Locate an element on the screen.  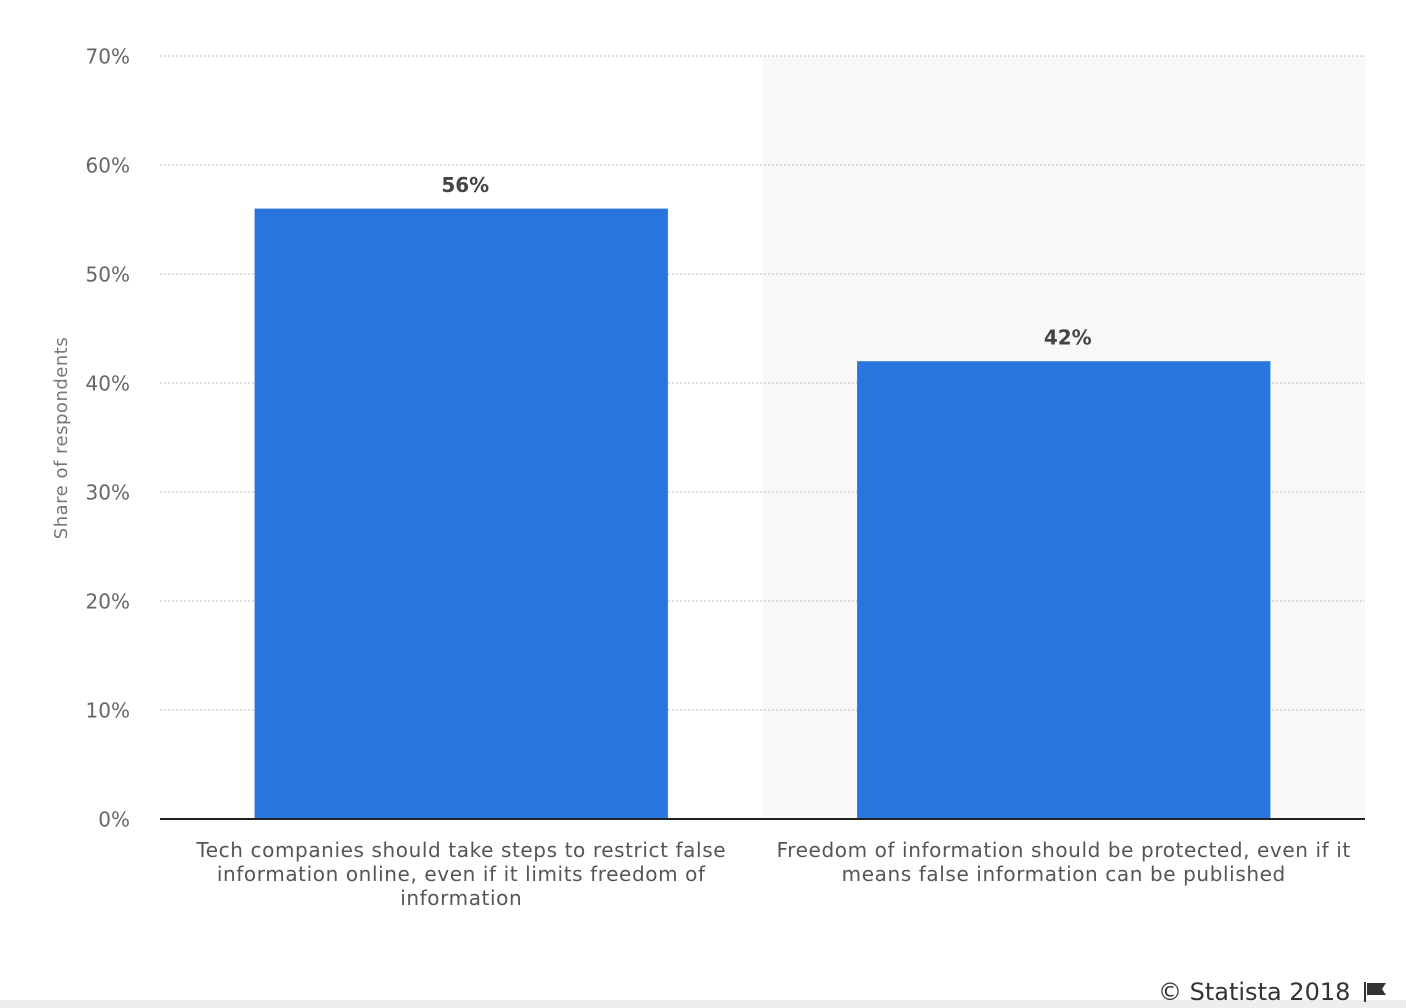
source: © Statista 2018 is located at coordinates (1272, 992).